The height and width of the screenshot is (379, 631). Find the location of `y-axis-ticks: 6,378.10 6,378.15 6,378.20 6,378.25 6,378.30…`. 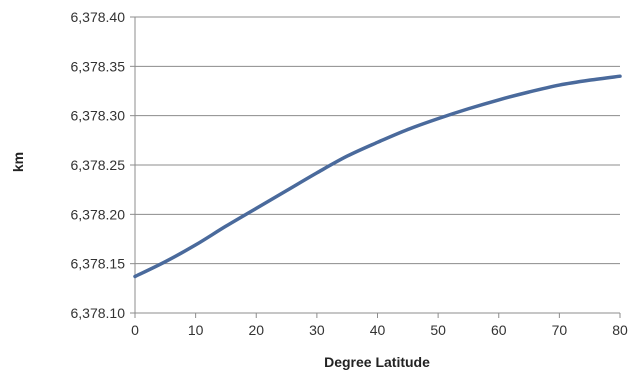

y-axis-ticks: 6,378.10 6,378.15 6,378.20 6,378.25 6,378.30… is located at coordinates (103, 165).